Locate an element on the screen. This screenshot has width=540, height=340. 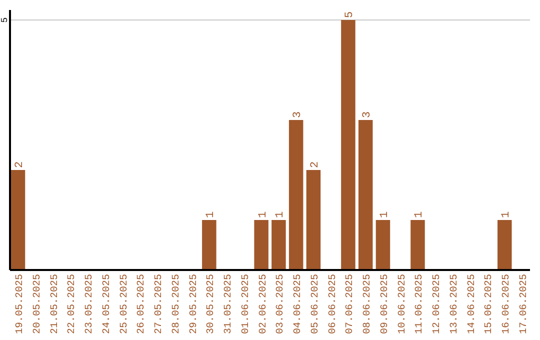
x-tick-label: 27.05.2025 is located at coordinates (160, 304).